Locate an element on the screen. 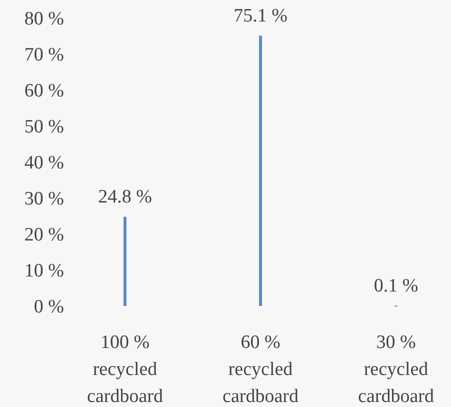 The width and height of the screenshot is (451, 407). x-tick-label: 30 % recycled cardboard is located at coordinates (396, 369).